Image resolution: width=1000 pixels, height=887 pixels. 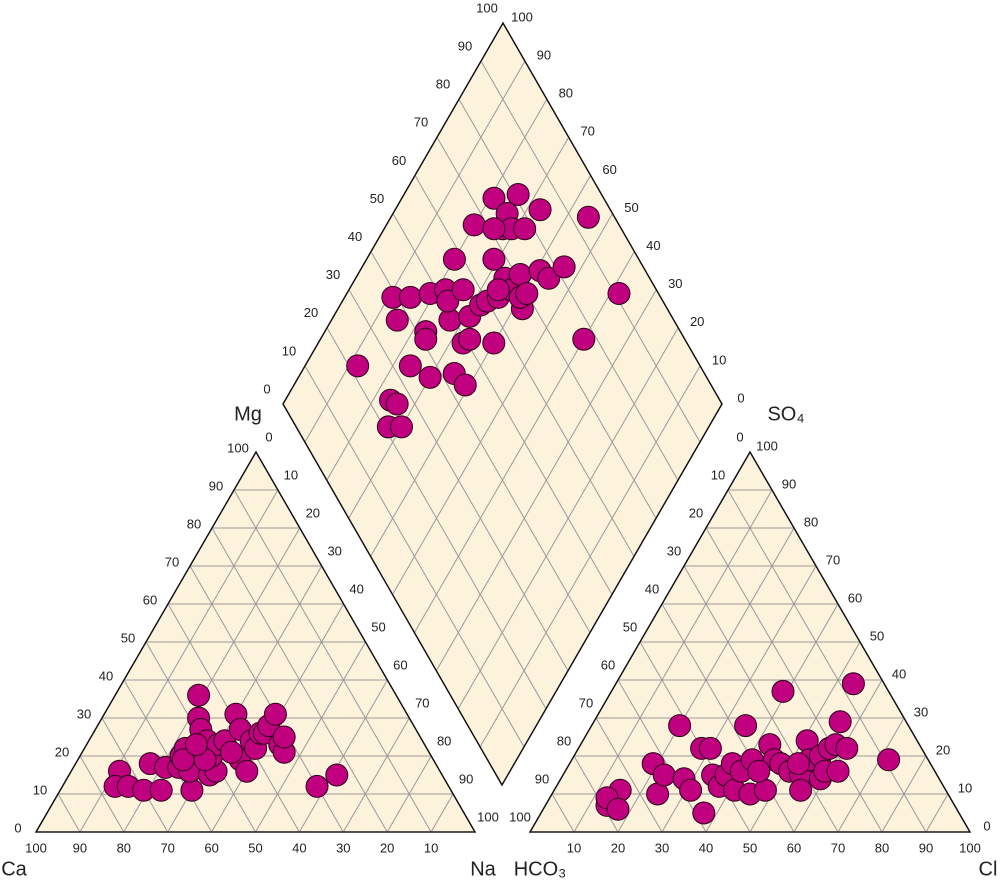 What do you see at coordinates (483, 869) in the screenshot?
I see `axis-name: Na` at bounding box center [483, 869].